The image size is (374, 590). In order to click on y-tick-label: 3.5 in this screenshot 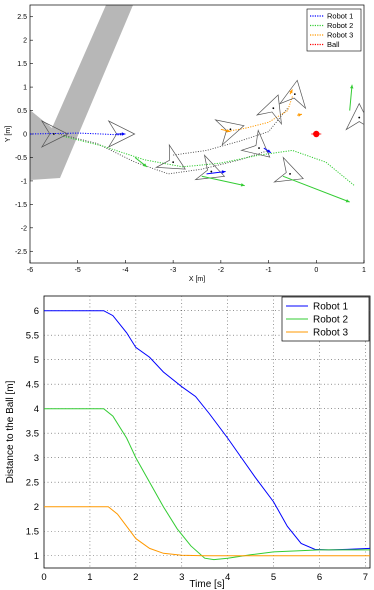, I will do `click(32, 434)`.